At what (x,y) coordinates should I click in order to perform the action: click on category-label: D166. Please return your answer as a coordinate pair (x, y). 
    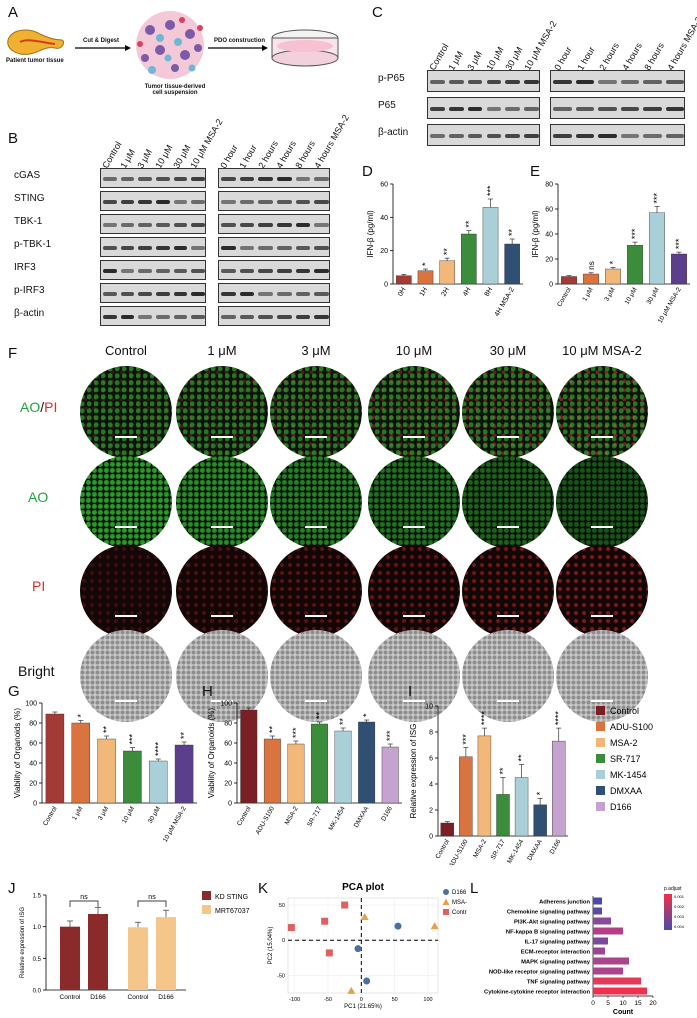
    Looking at the image, I should click on (556, 846).